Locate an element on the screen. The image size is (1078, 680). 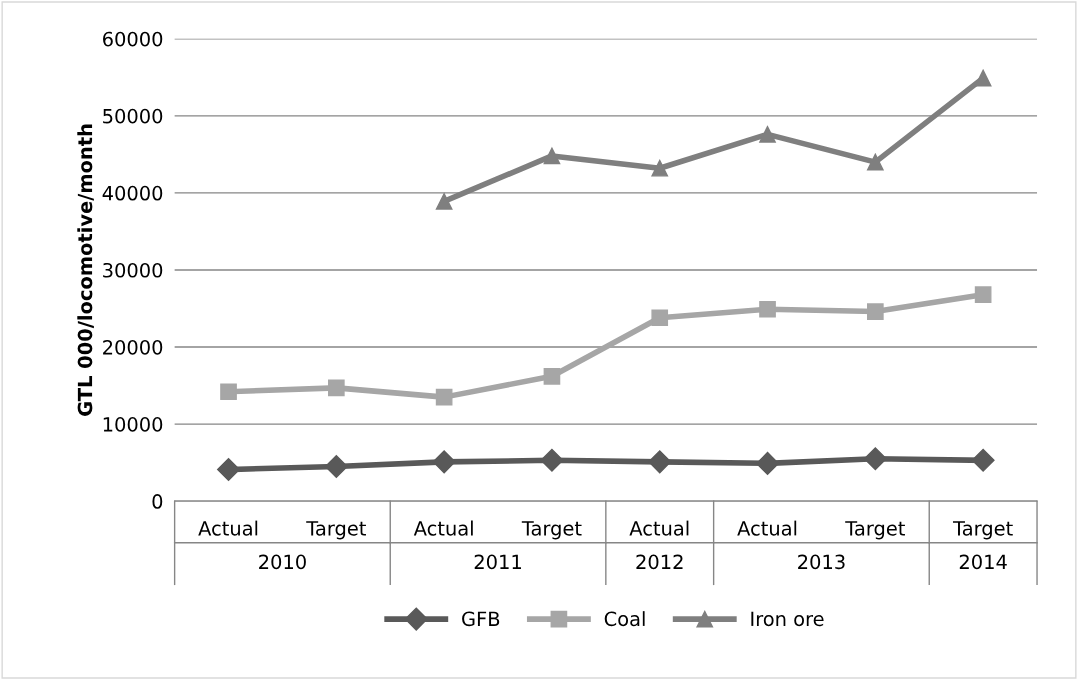
text: 2013 is located at coordinates (821, 562).